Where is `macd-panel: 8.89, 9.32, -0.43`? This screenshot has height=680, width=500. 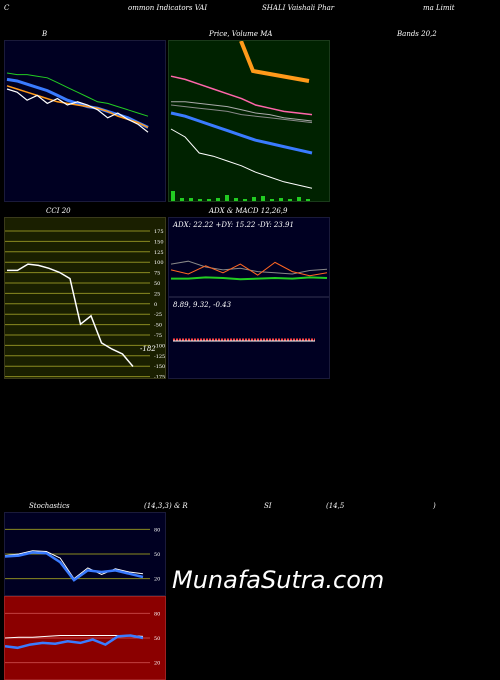
macd-panel: 8.89, 9.32, -0.43 is located at coordinates (249, 338).